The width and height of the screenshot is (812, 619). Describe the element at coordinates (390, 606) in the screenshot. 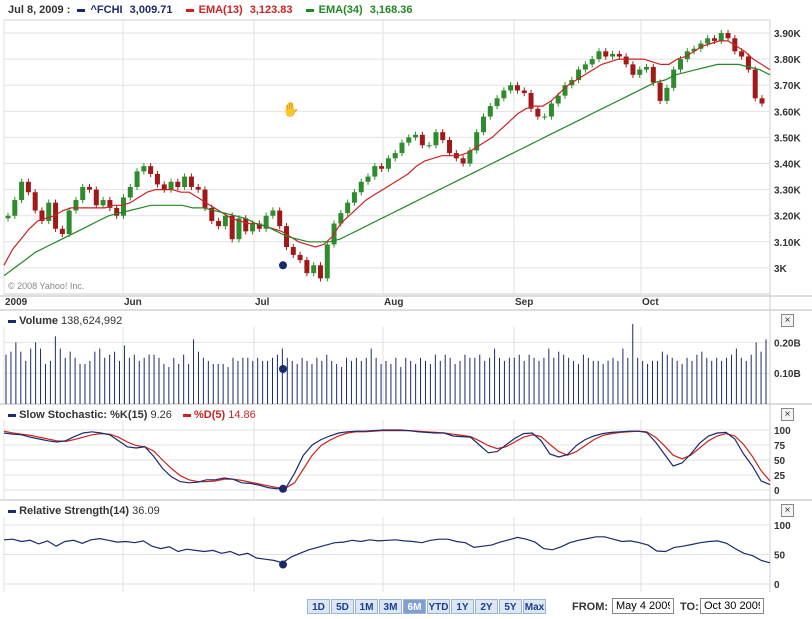

I see `range-button-3m: 3M` at that location.